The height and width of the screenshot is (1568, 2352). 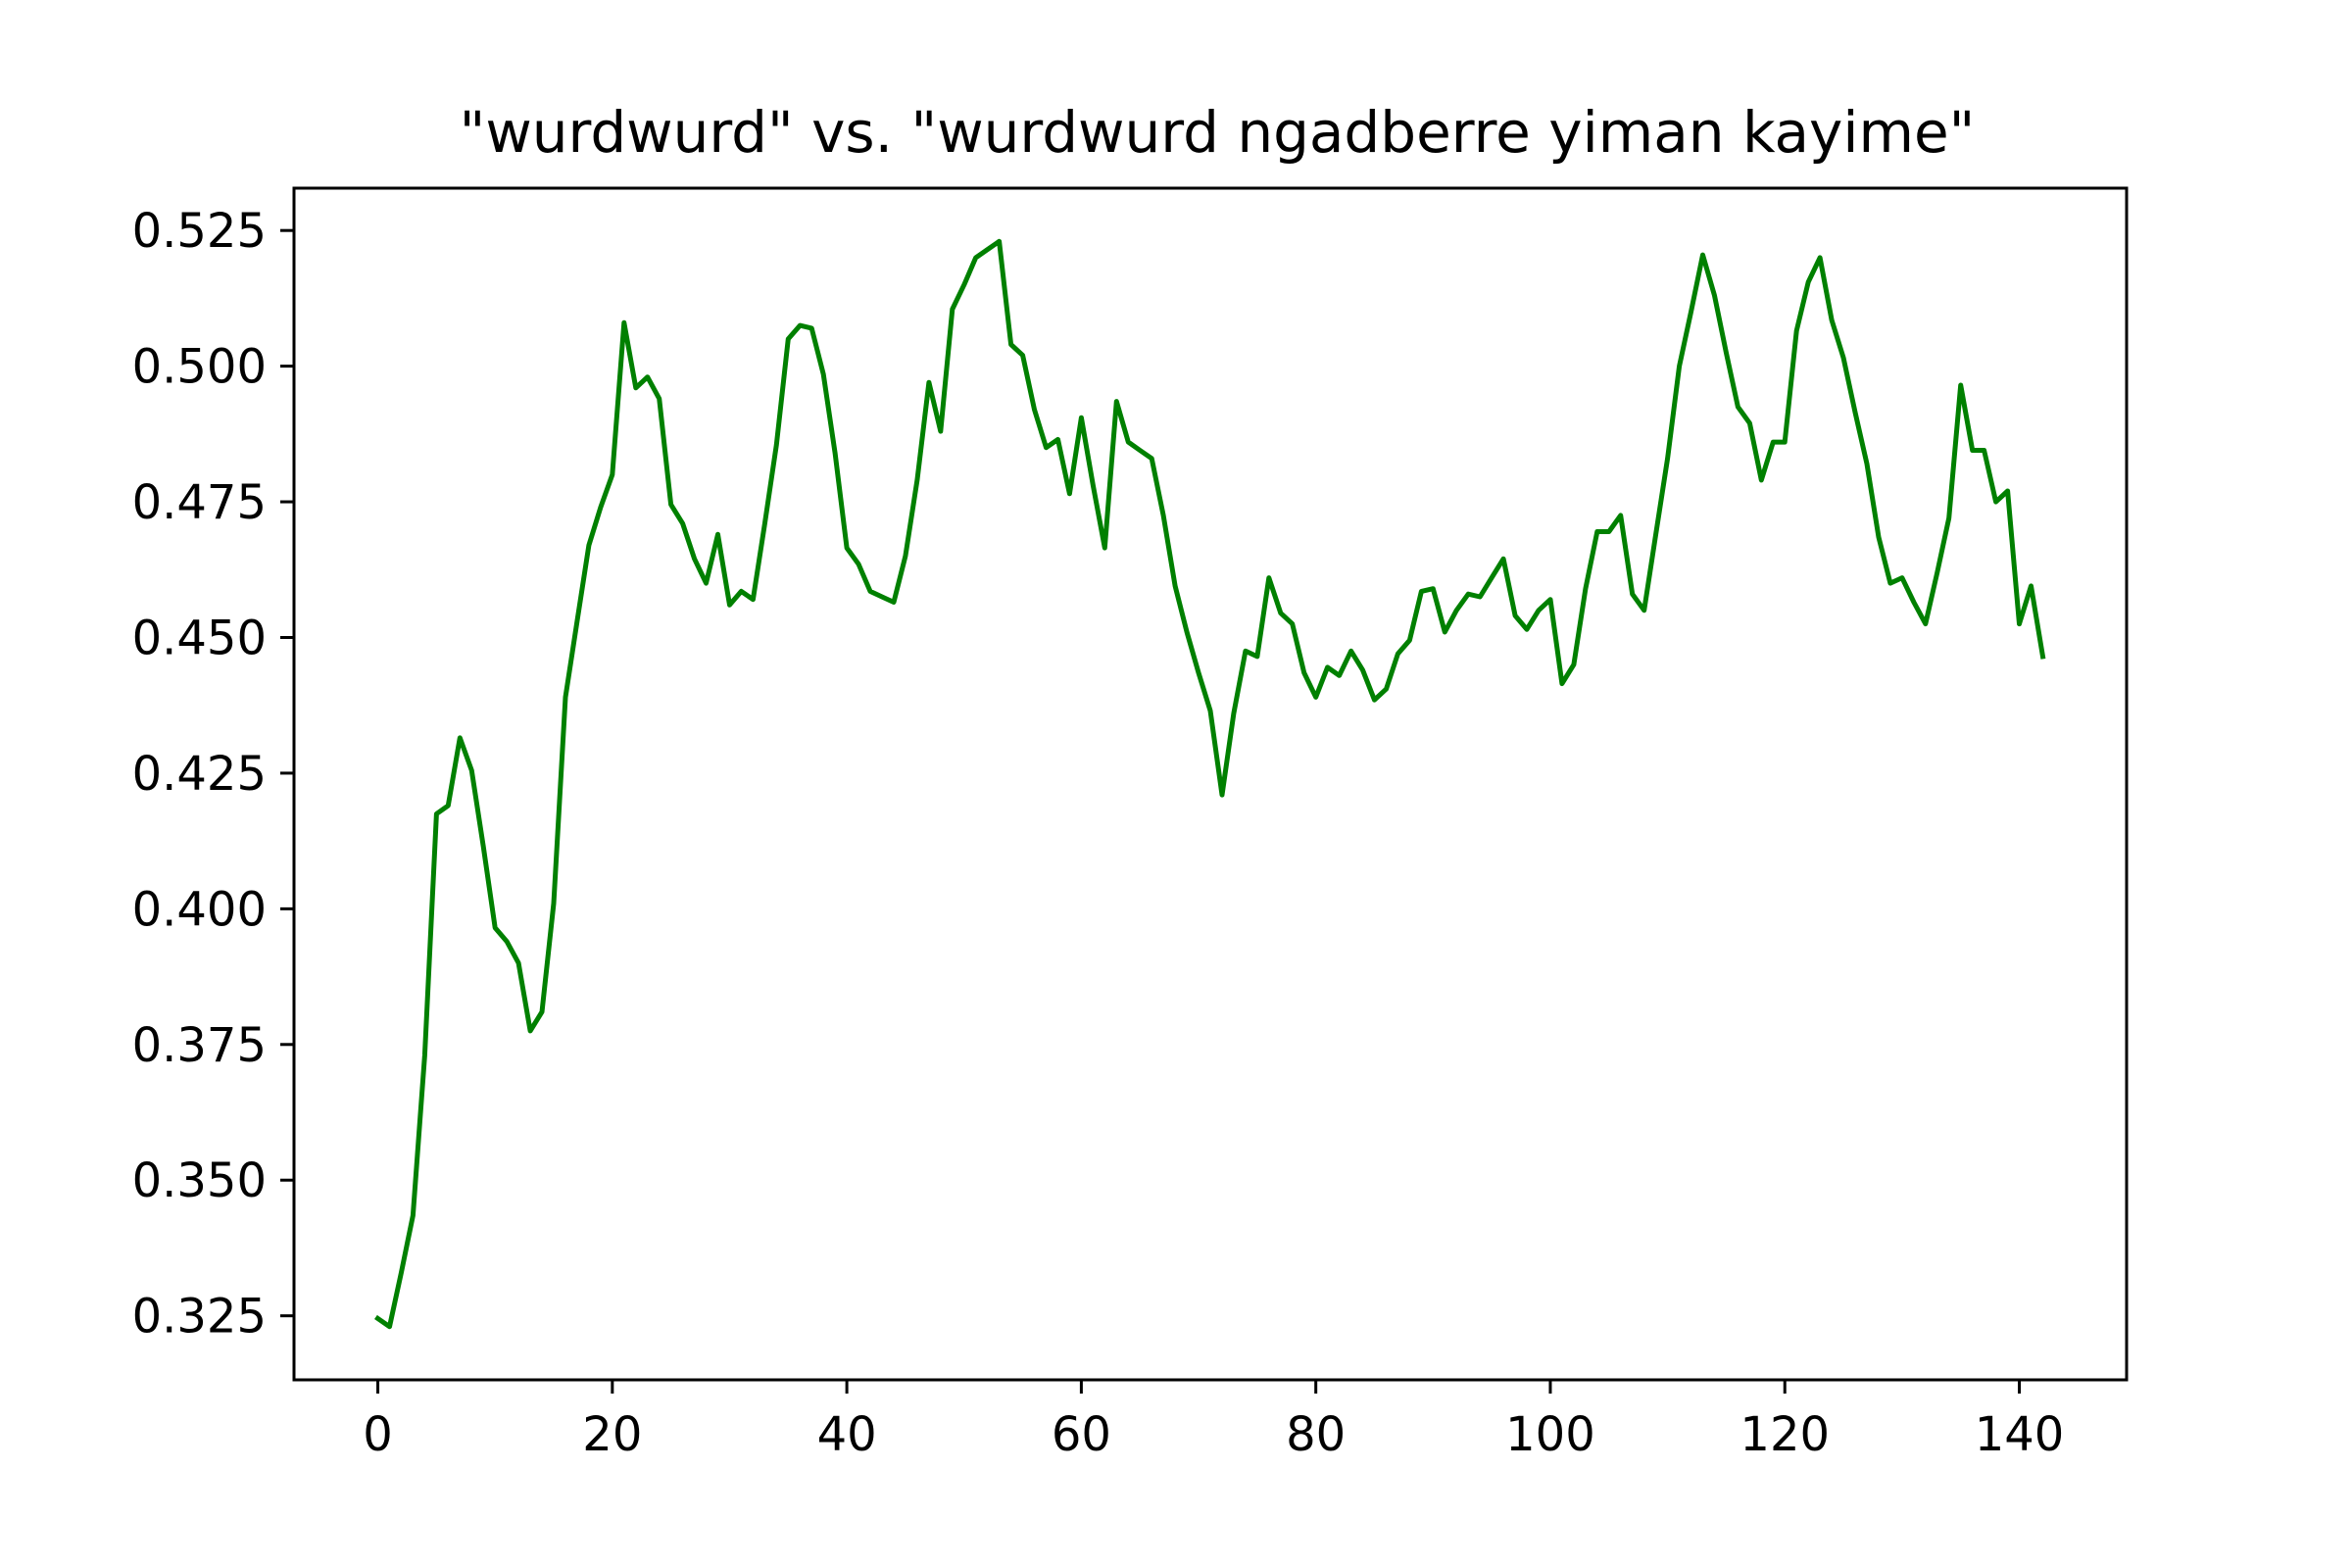 I want to click on x-axis: 0 20 40 60 80 100 120 140, so click(x=1213, y=1421).